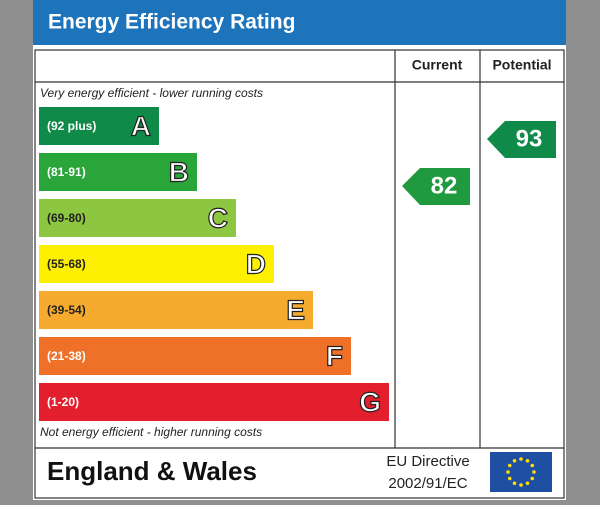  Describe the element at coordinates (66, 356) in the screenshot. I see `band-range: (21-38)` at that location.